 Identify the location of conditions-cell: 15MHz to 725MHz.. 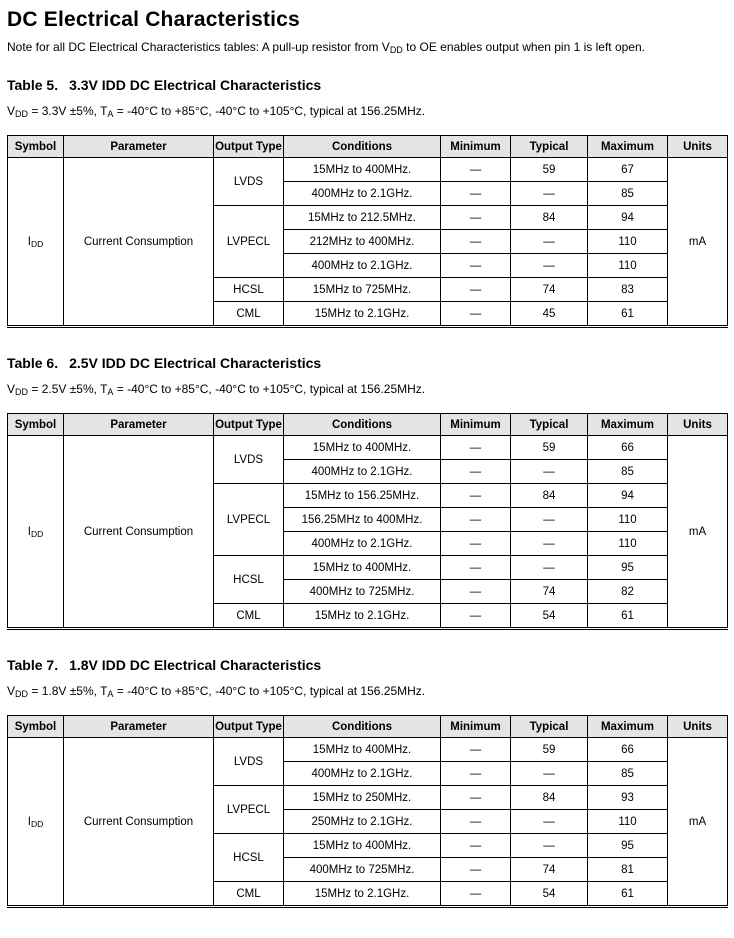
(362, 289).